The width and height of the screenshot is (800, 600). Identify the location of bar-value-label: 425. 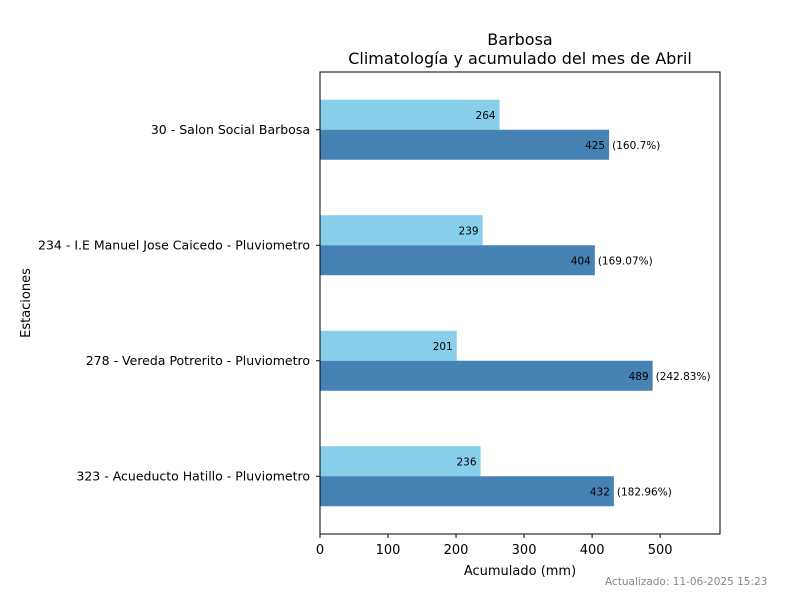
(595, 146).